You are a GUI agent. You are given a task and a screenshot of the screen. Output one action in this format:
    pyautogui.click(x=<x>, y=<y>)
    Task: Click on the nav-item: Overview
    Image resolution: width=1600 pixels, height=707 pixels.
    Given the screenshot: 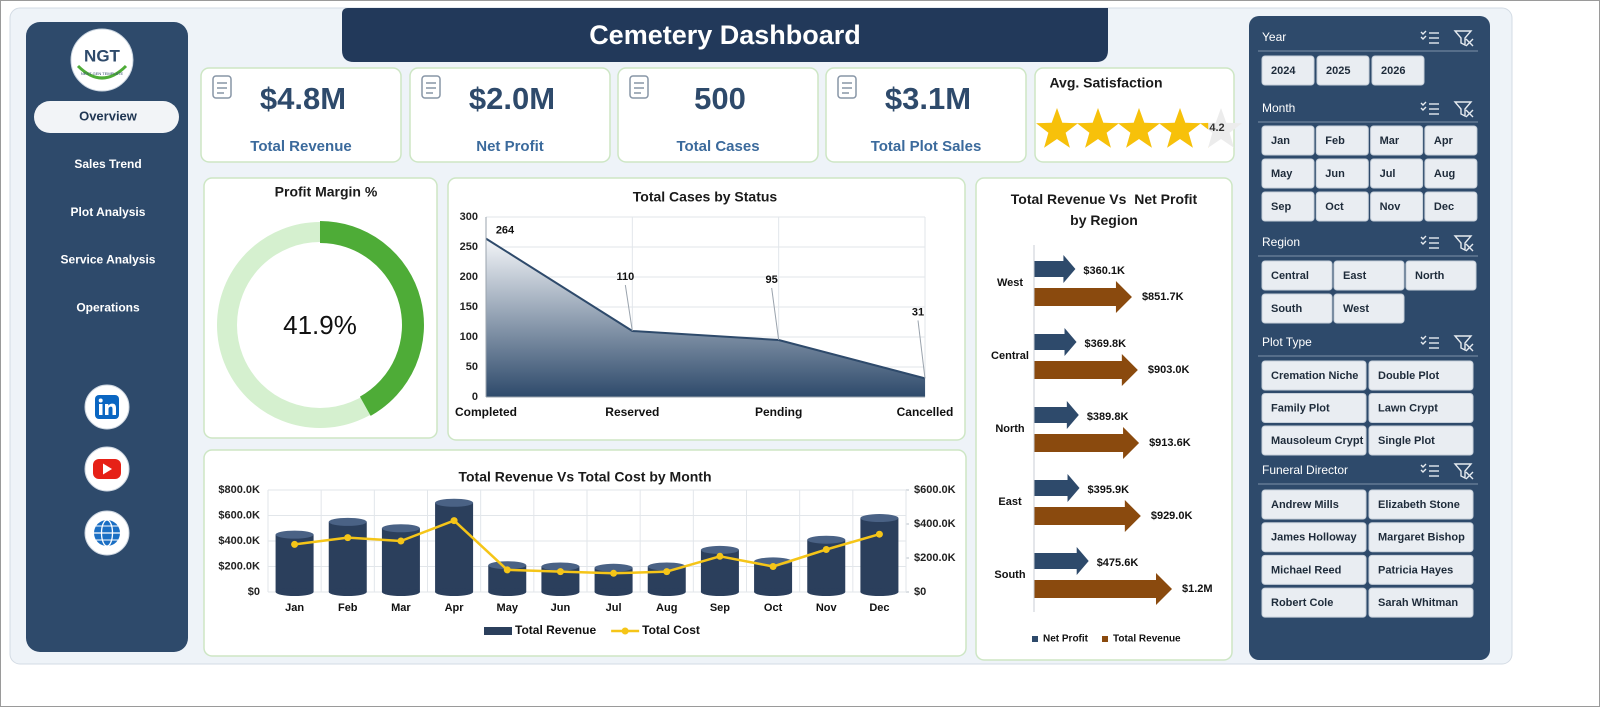 What is the action you would take?
    pyautogui.click(x=106, y=117)
    